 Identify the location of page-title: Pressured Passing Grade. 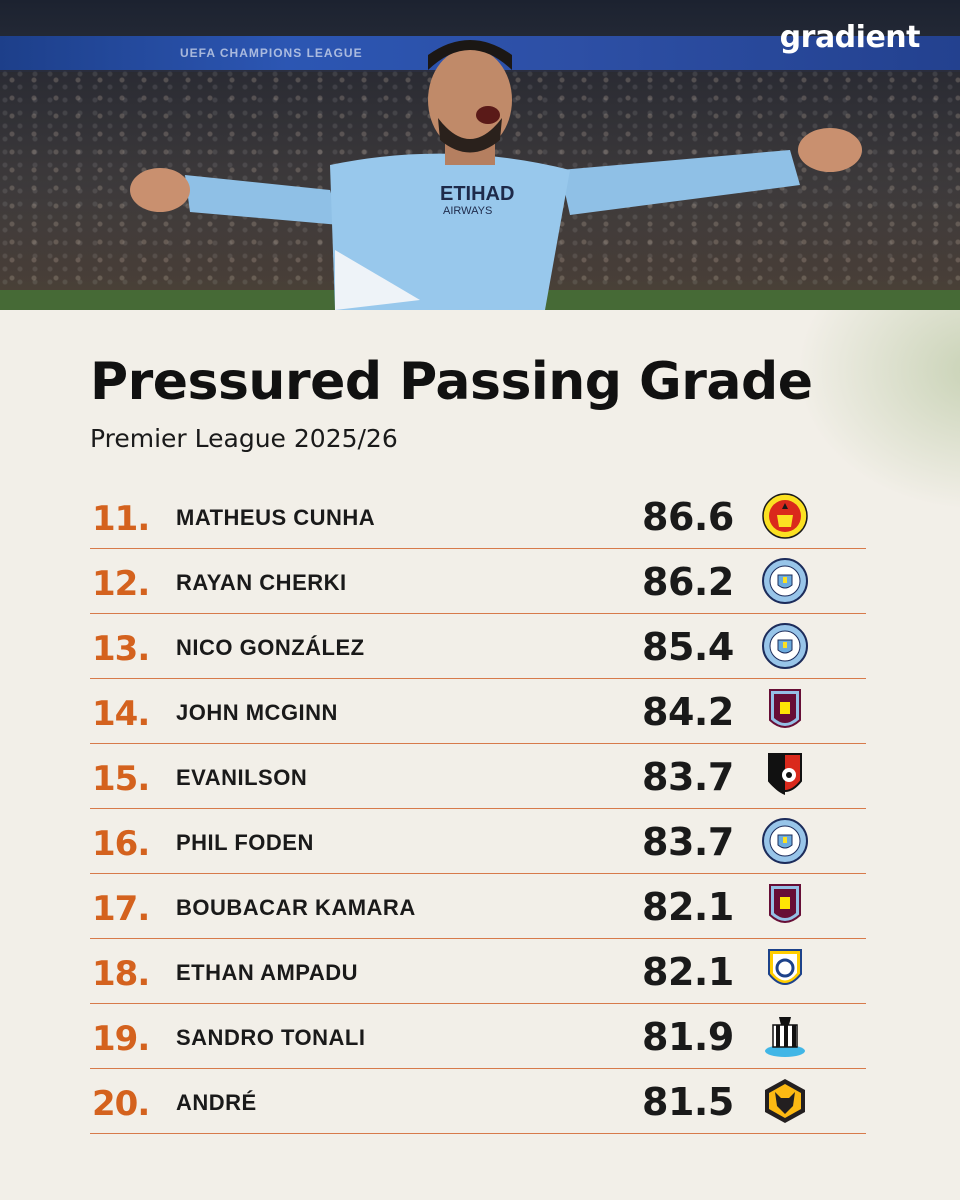
(451, 382).